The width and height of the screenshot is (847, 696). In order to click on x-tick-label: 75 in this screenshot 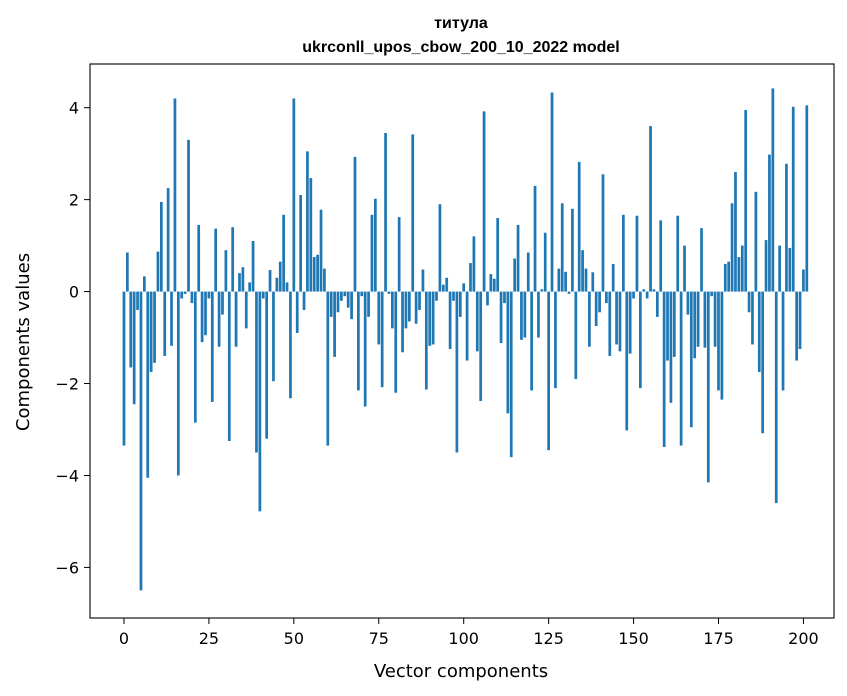, I will do `click(379, 638)`.